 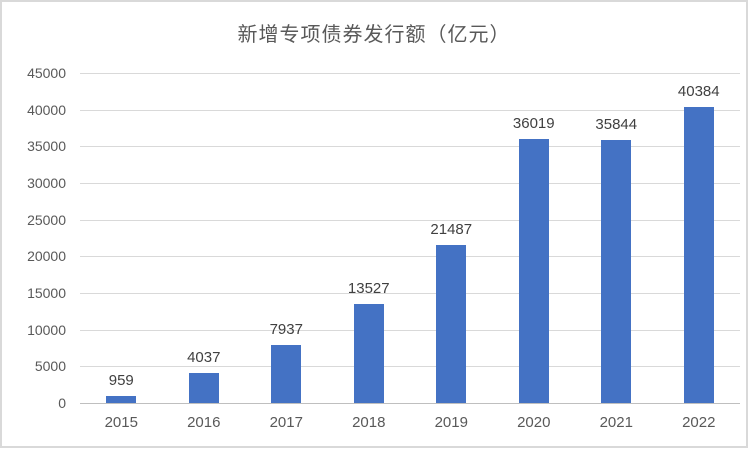 What do you see at coordinates (698, 255) in the screenshot?
I see `bar-2022` at bounding box center [698, 255].